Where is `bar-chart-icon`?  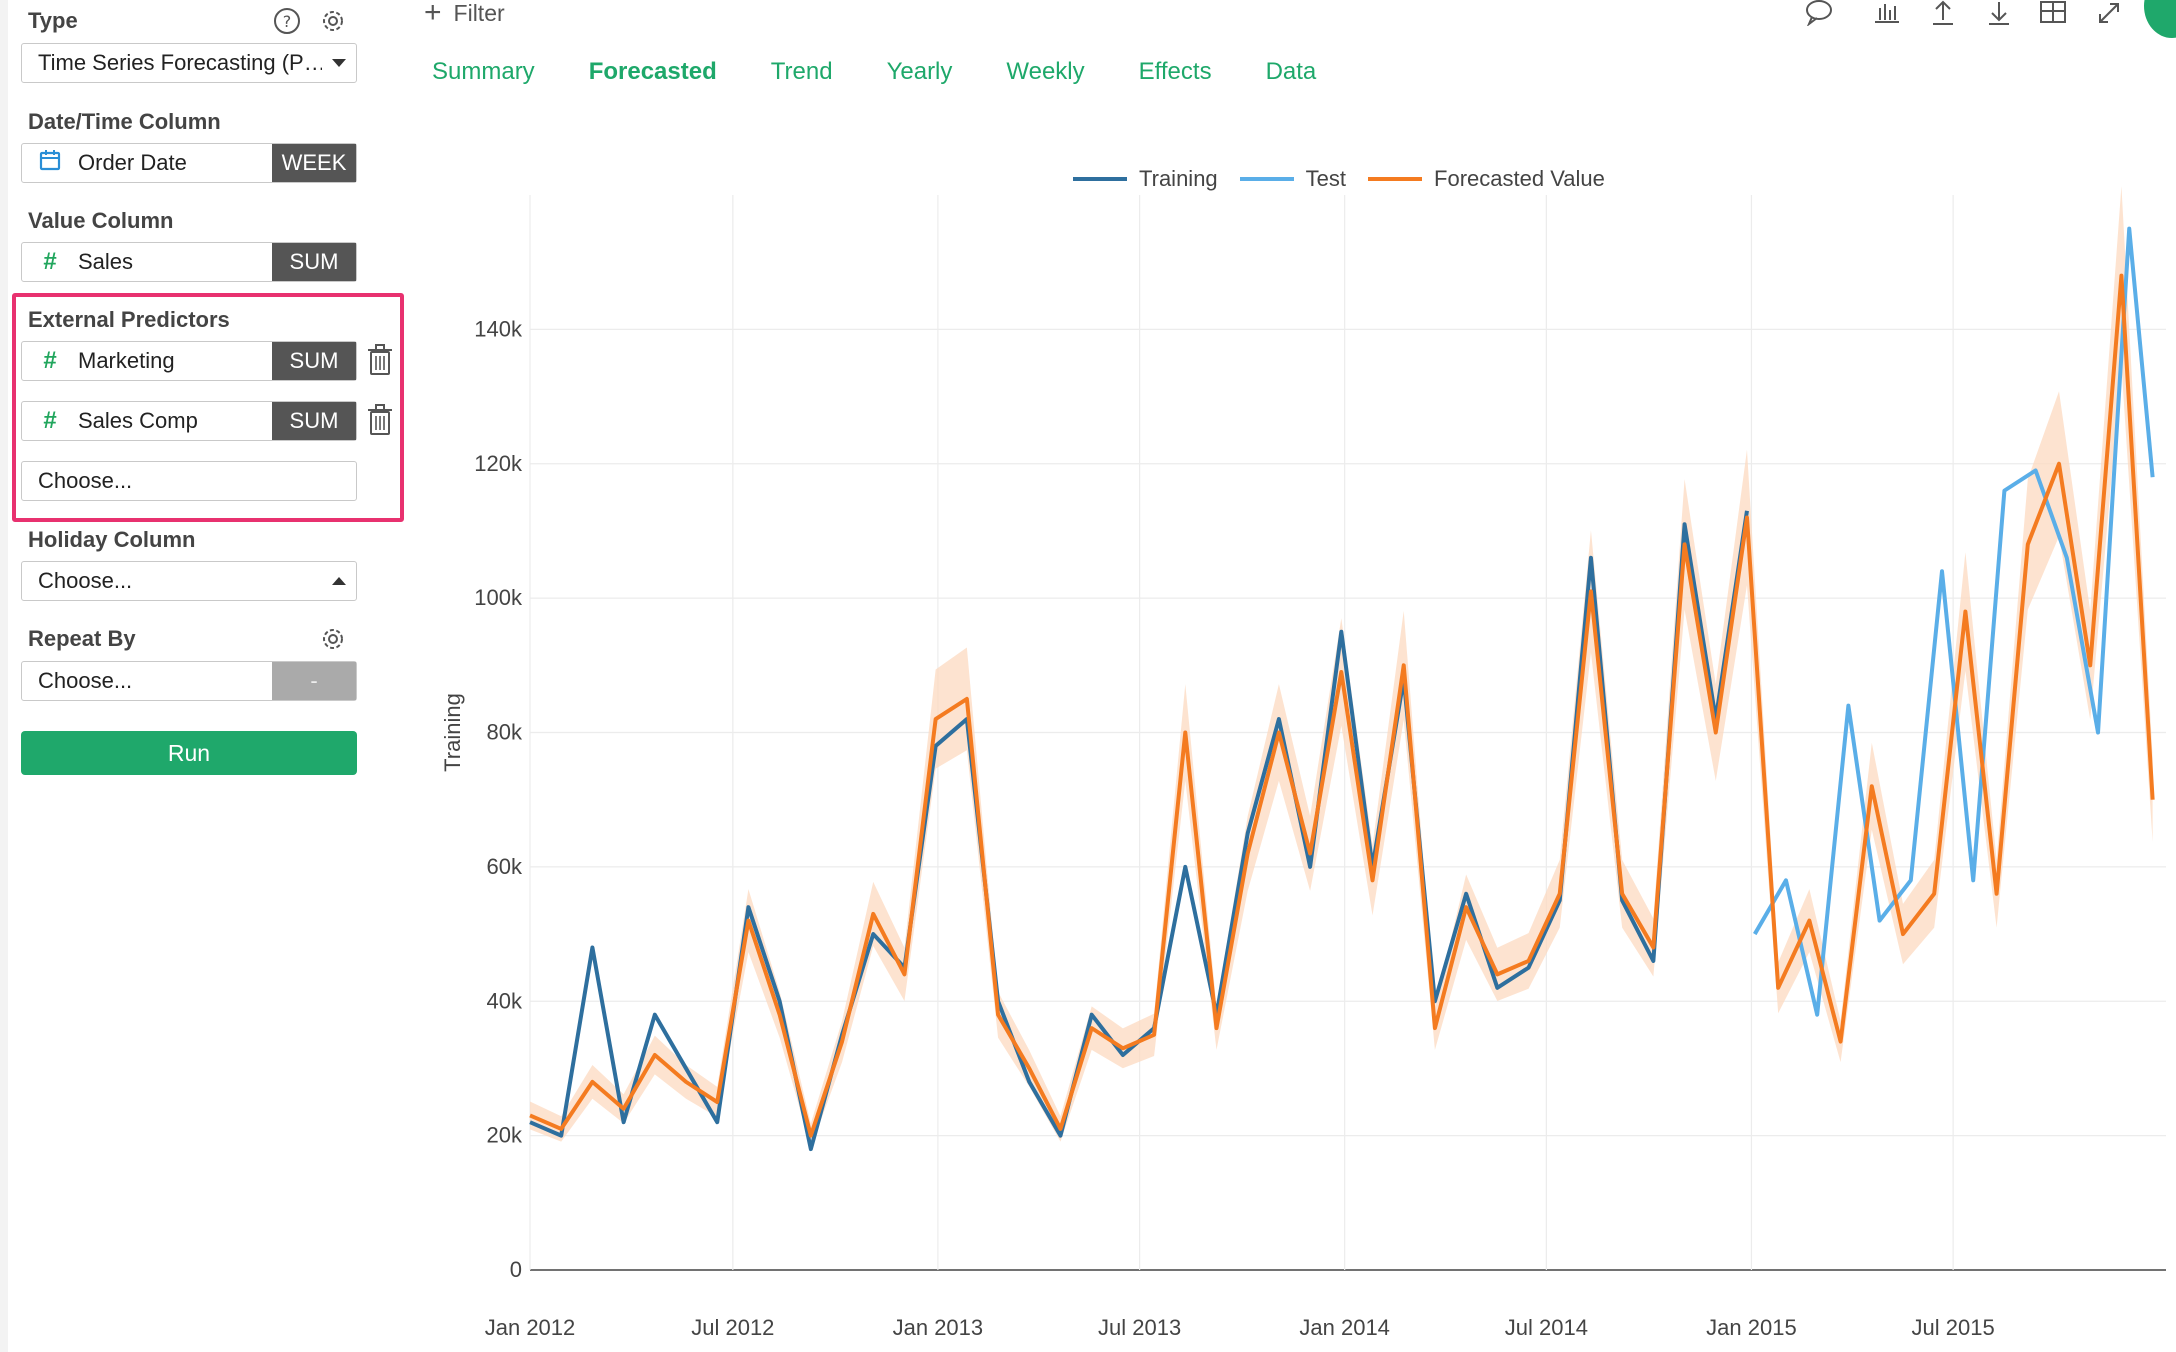
bar-chart-icon is located at coordinates (1887, 13).